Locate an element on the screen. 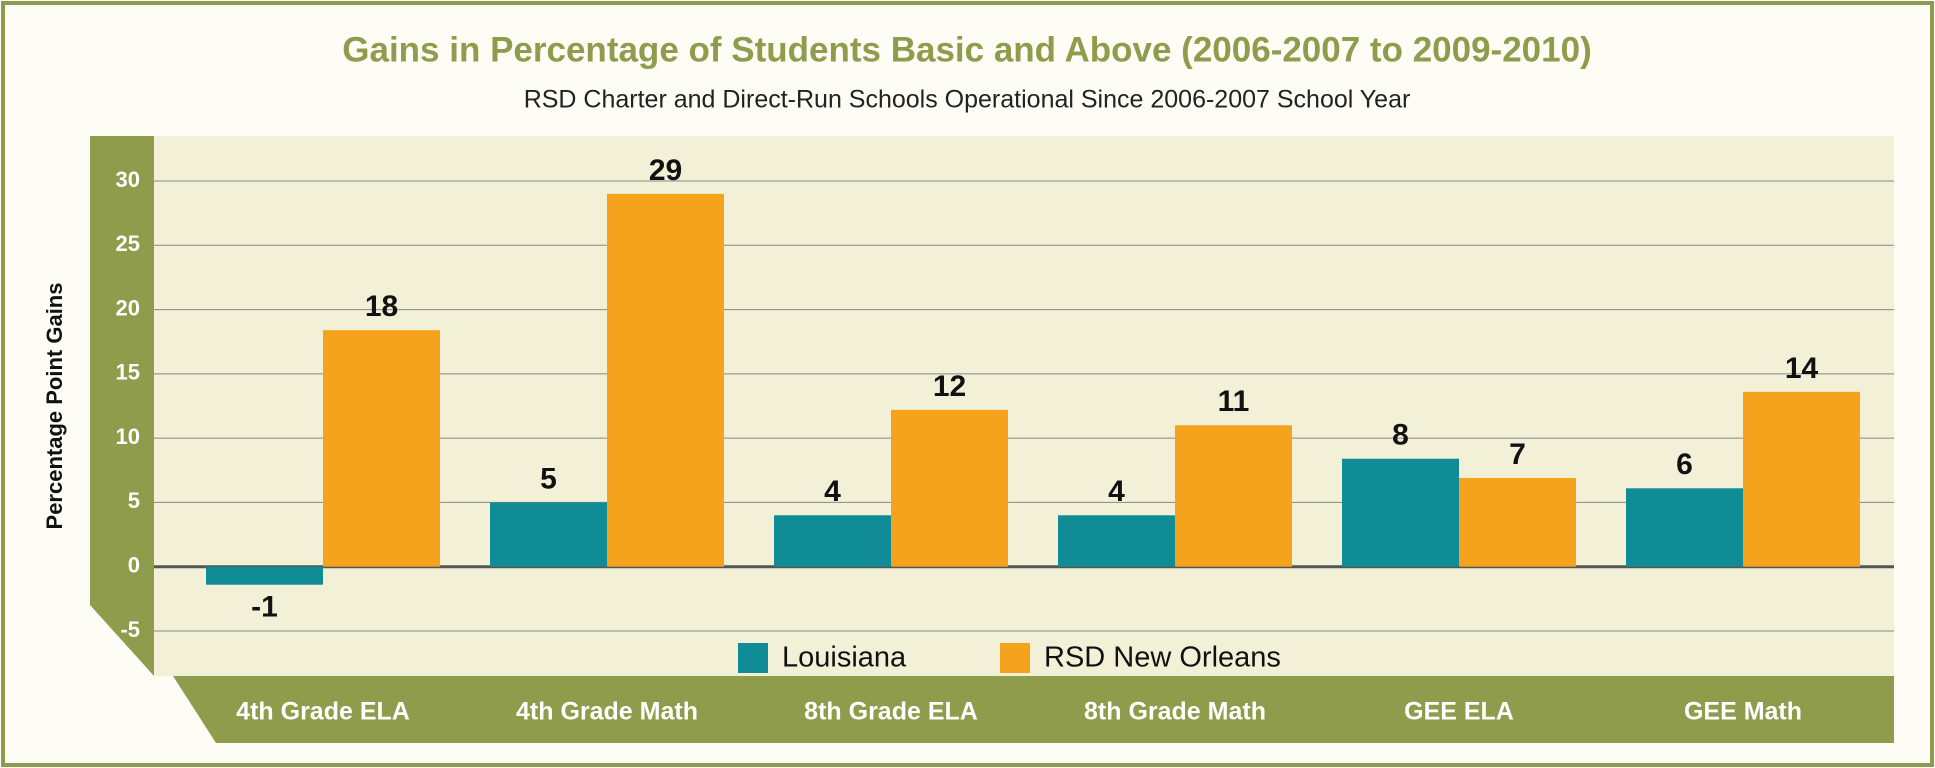 The image size is (1935, 768). data-label: 8 is located at coordinates (1400, 435).